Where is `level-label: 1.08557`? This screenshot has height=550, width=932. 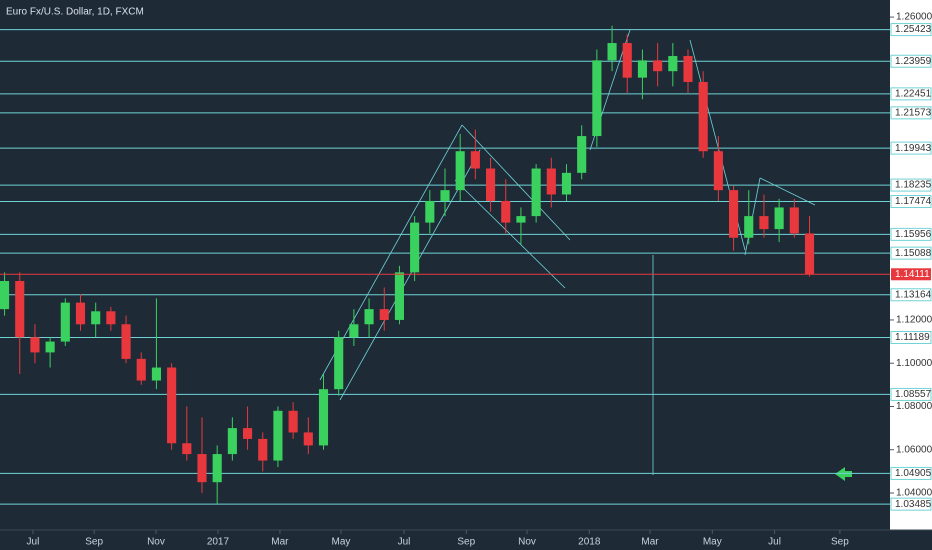 level-label: 1.08557 is located at coordinates (913, 394).